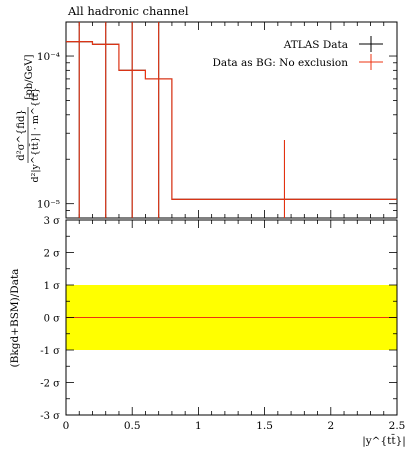  I want to click on main-ylabel-unit: [pb/GeV], so click(29, 76).